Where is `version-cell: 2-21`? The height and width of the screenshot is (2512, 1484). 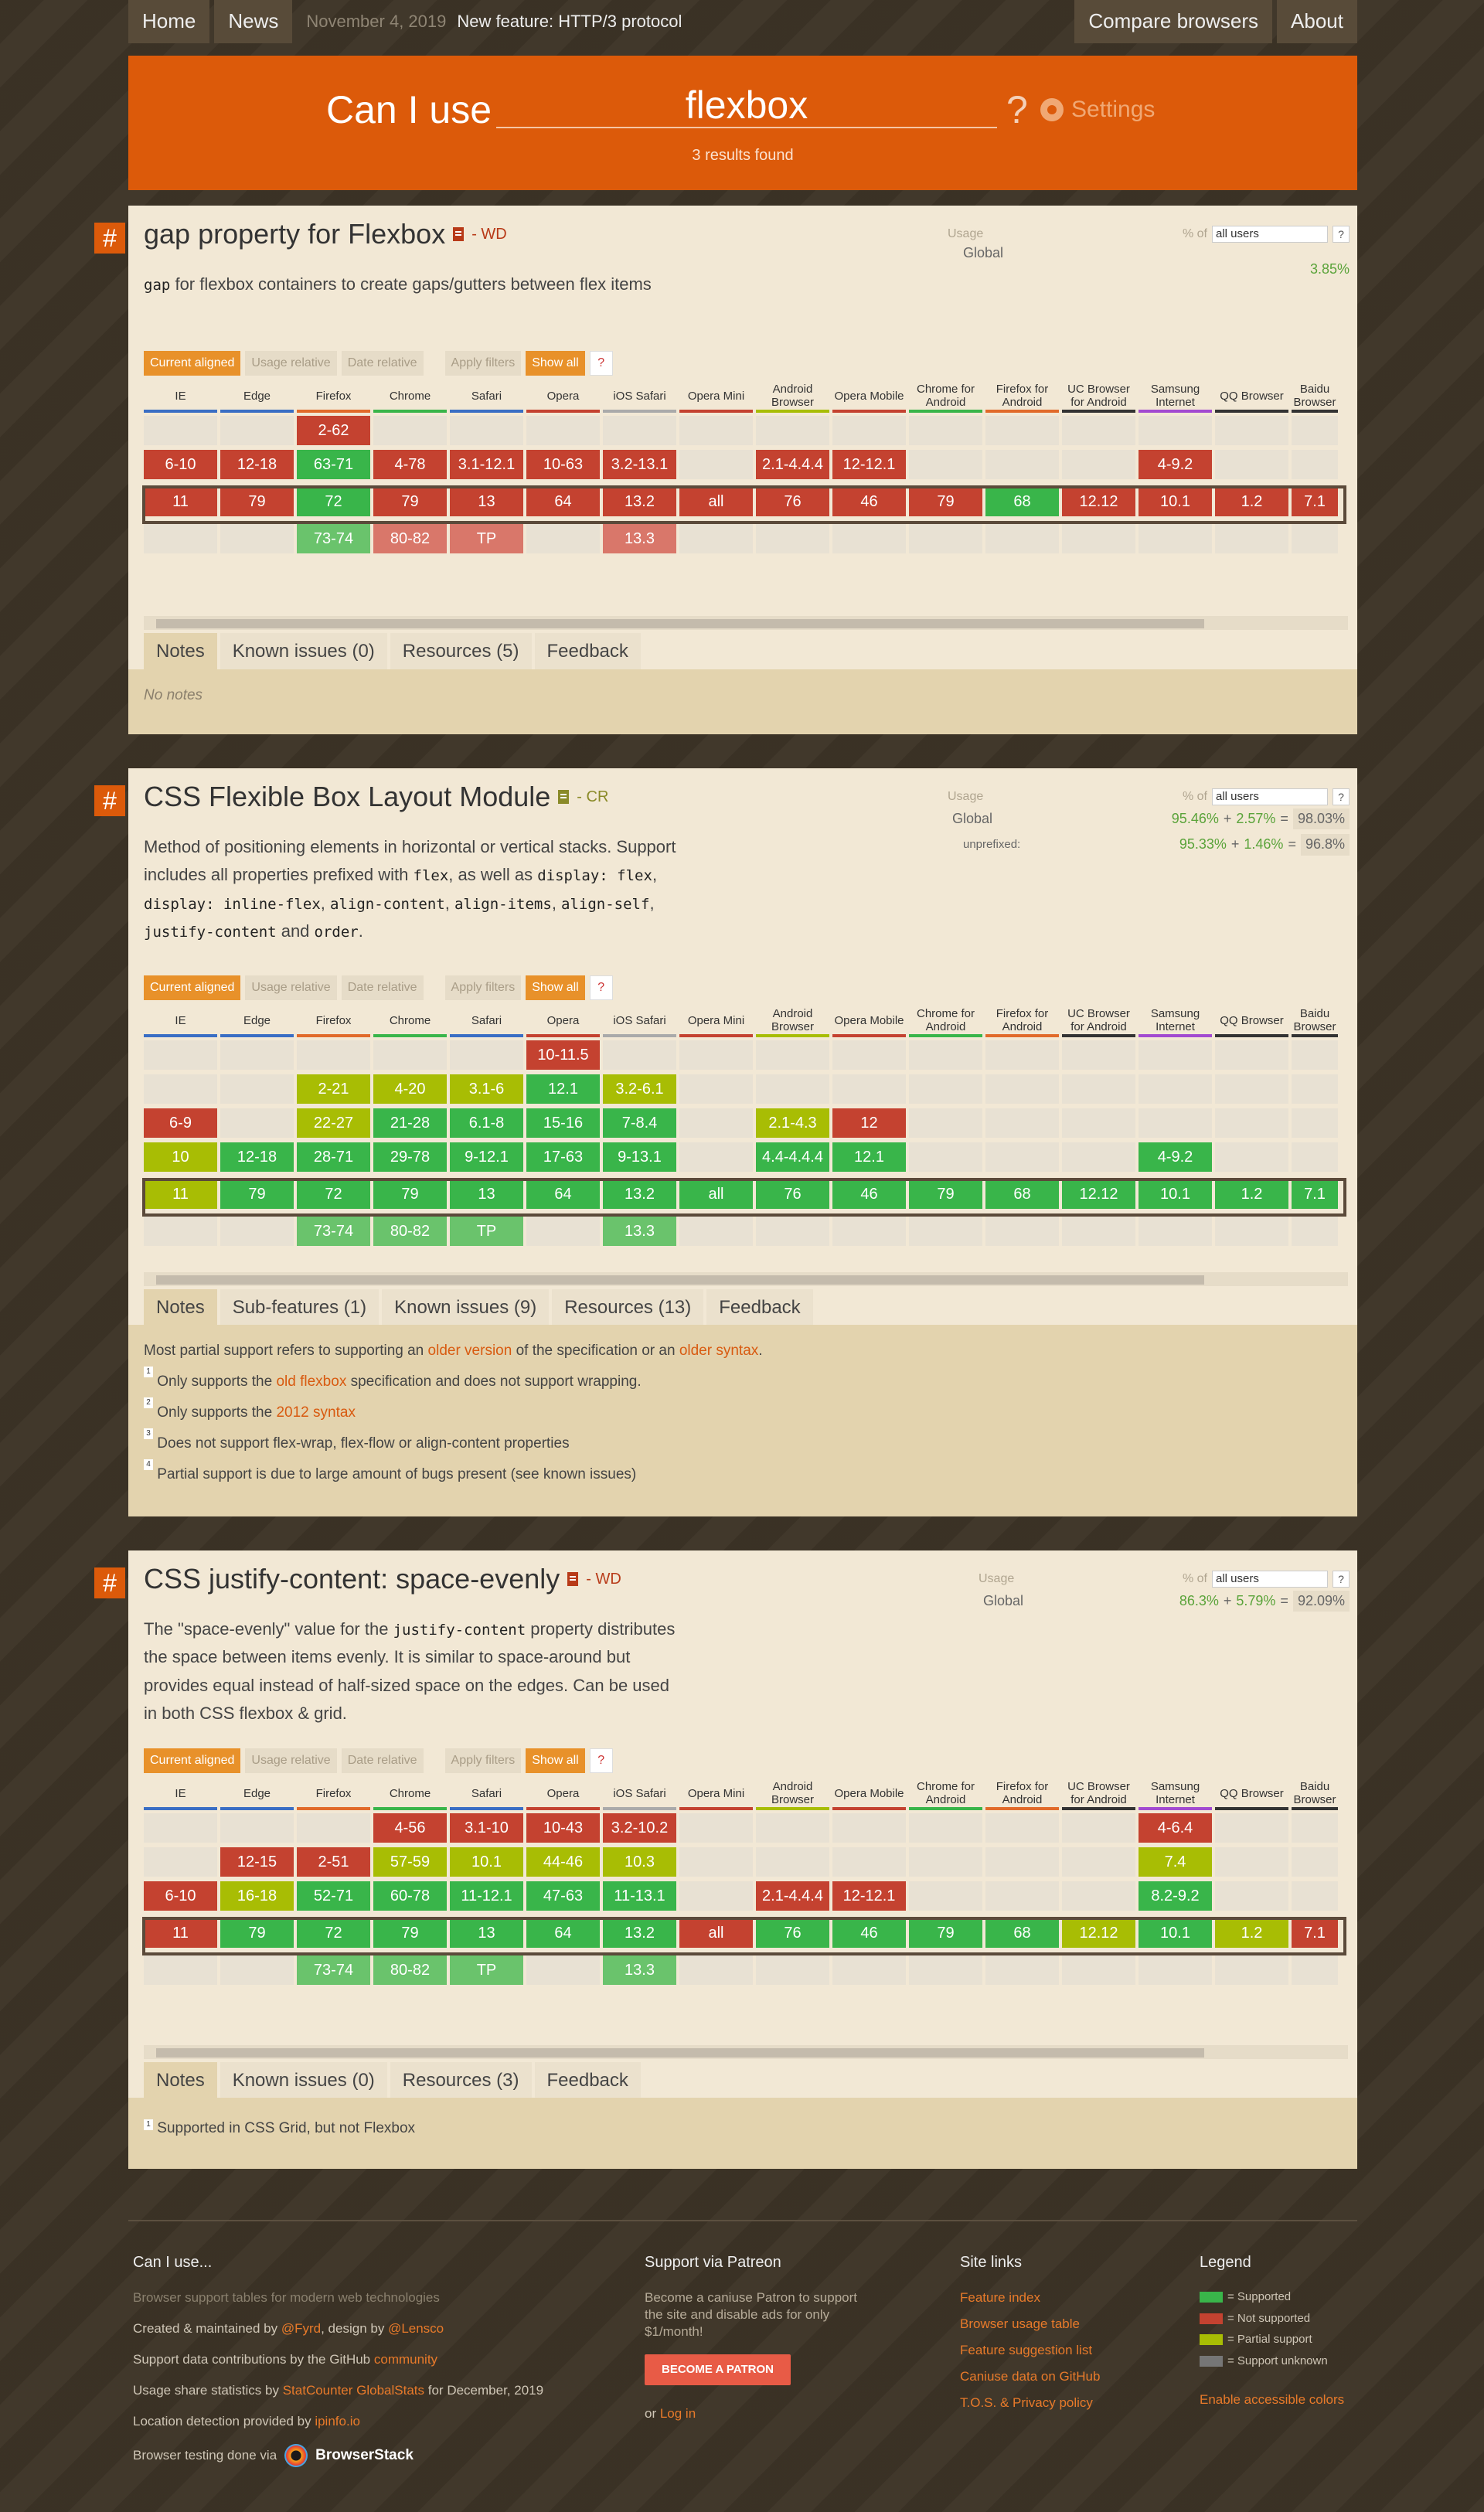 version-cell: 2-21 is located at coordinates (333, 1089).